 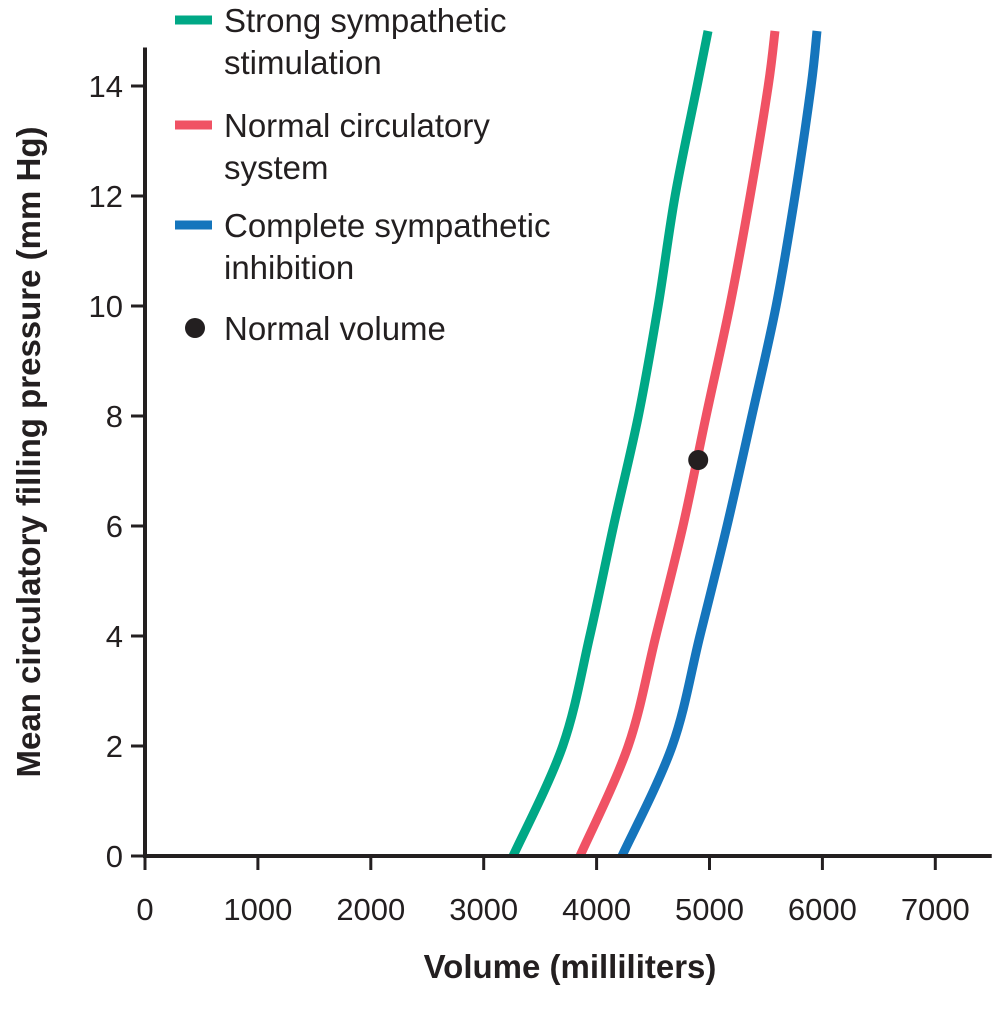 I want to click on x-tick-label: 4000, so click(x=596, y=909).